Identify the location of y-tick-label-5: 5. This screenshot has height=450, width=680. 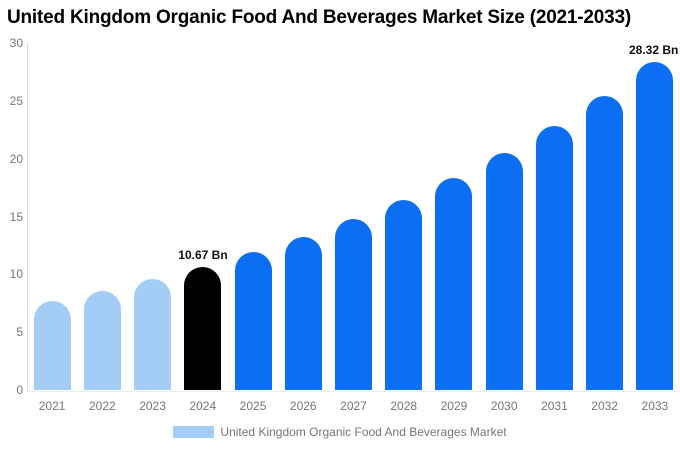
(19, 332).